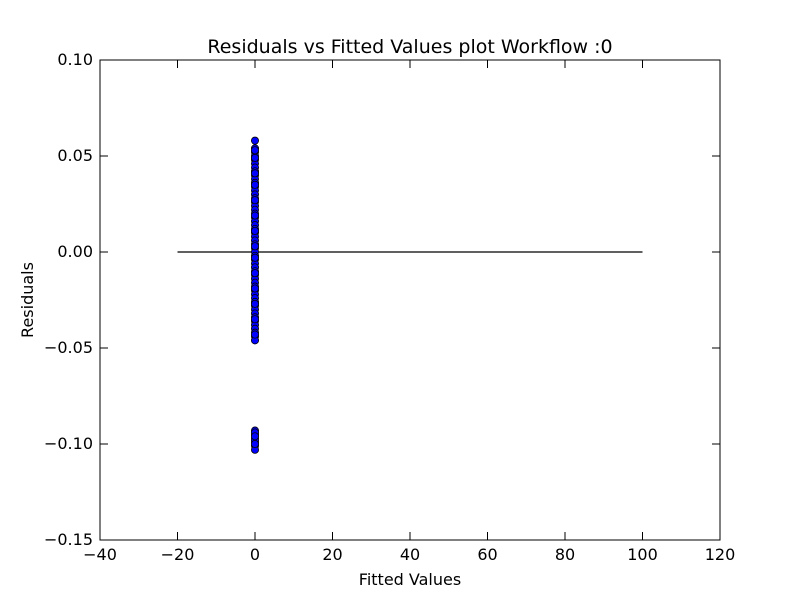 The height and width of the screenshot is (600, 800). Describe the element at coordinates (68, 347) in the screenshot. I see `y-tick-label: −0.05` at that location.